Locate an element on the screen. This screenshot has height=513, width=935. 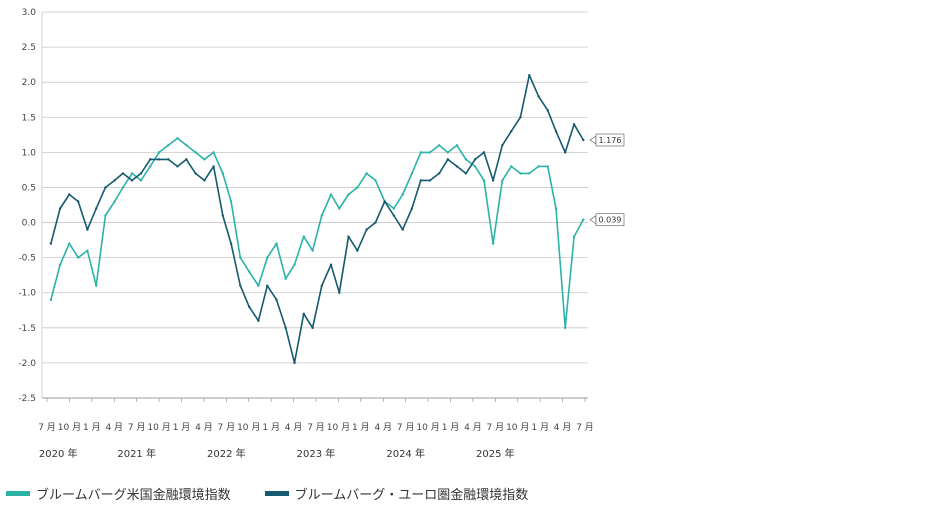
y-tick-label: -2.5 is located at coordinates (27, 399).